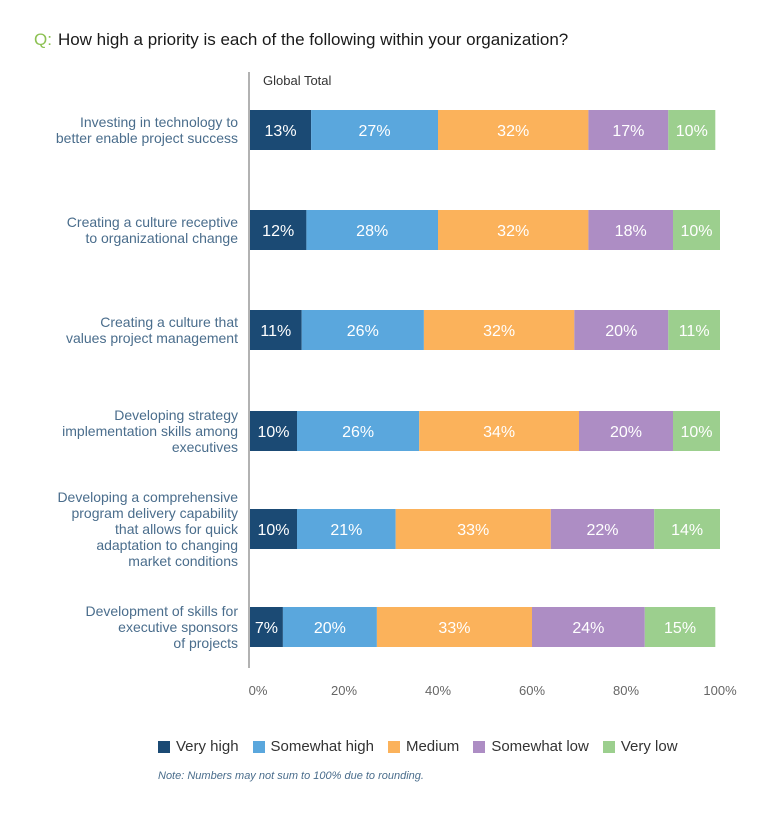  I want to click on data-label-very-low-row-4: 10%, so click(696, 432).